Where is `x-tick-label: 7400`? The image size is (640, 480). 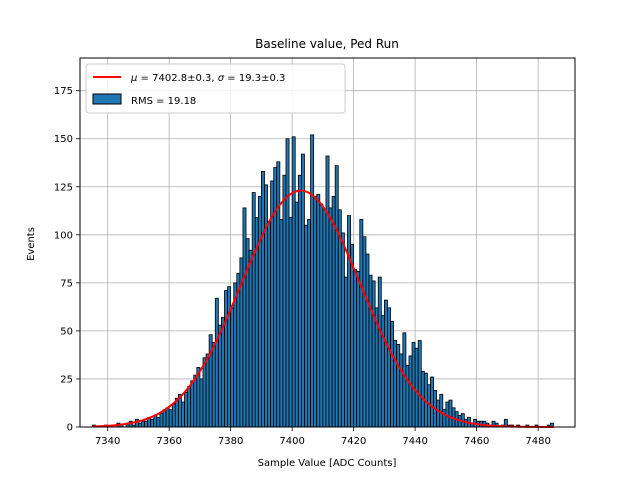
x-tick-label: 7400 is located at coordinates (291, 441).